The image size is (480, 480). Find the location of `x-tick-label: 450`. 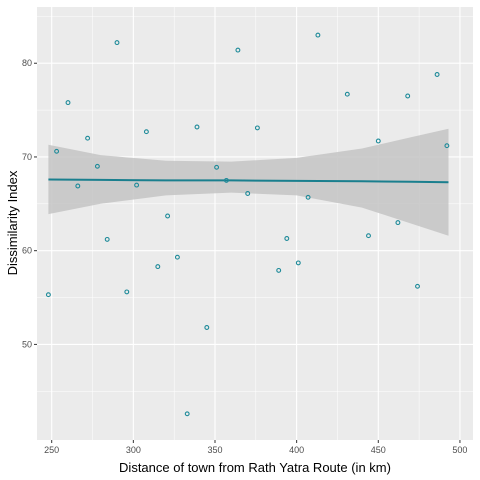

x-tick-label: 450 is located at coordinates (378, 450).